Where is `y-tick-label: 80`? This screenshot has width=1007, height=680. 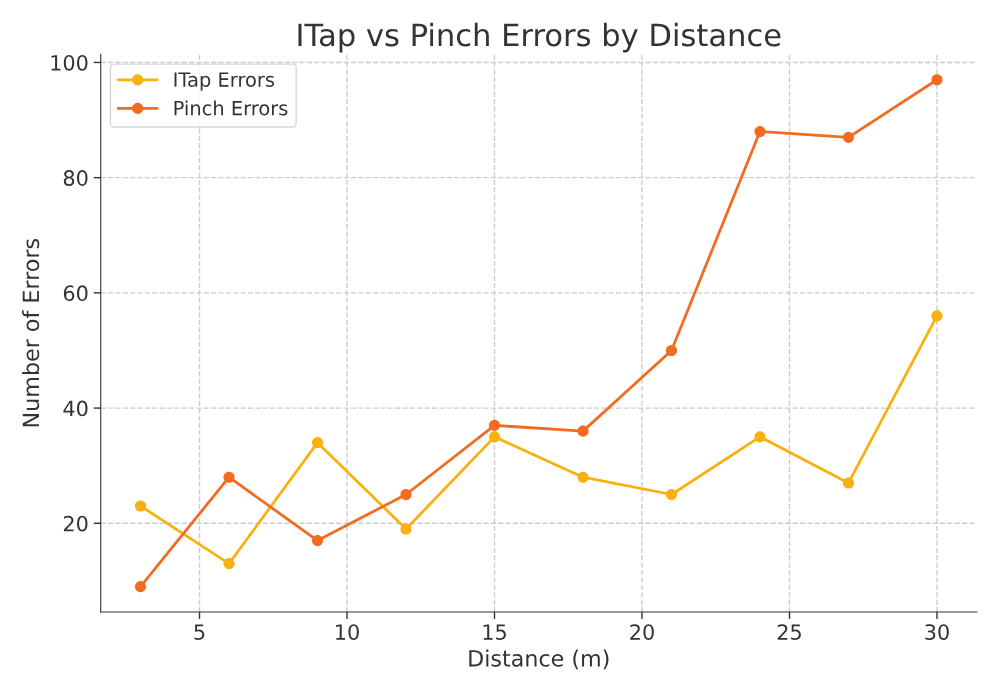 y-tick-label: 80 is located at coordinates (75, 178).